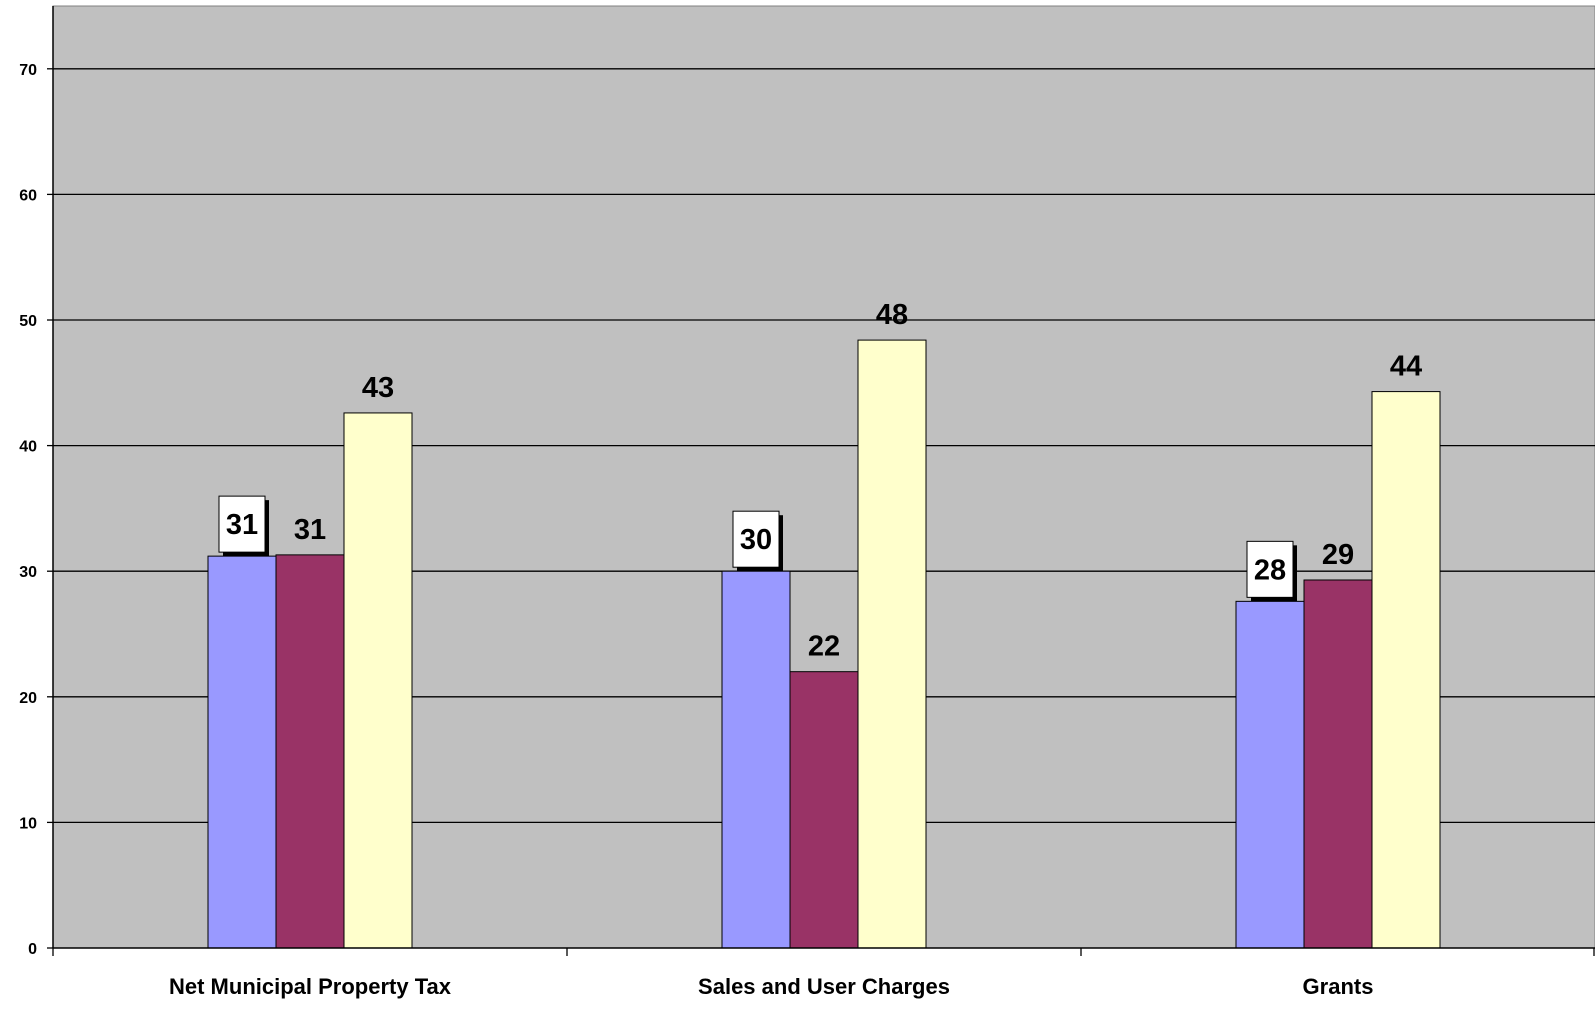 Image resolution: width=1595 pixels, height=1010 pixels. What do you see at coordinates (378, 388) in the screenshot?
I see `data-label: 43` at bounding box center [378, 388].